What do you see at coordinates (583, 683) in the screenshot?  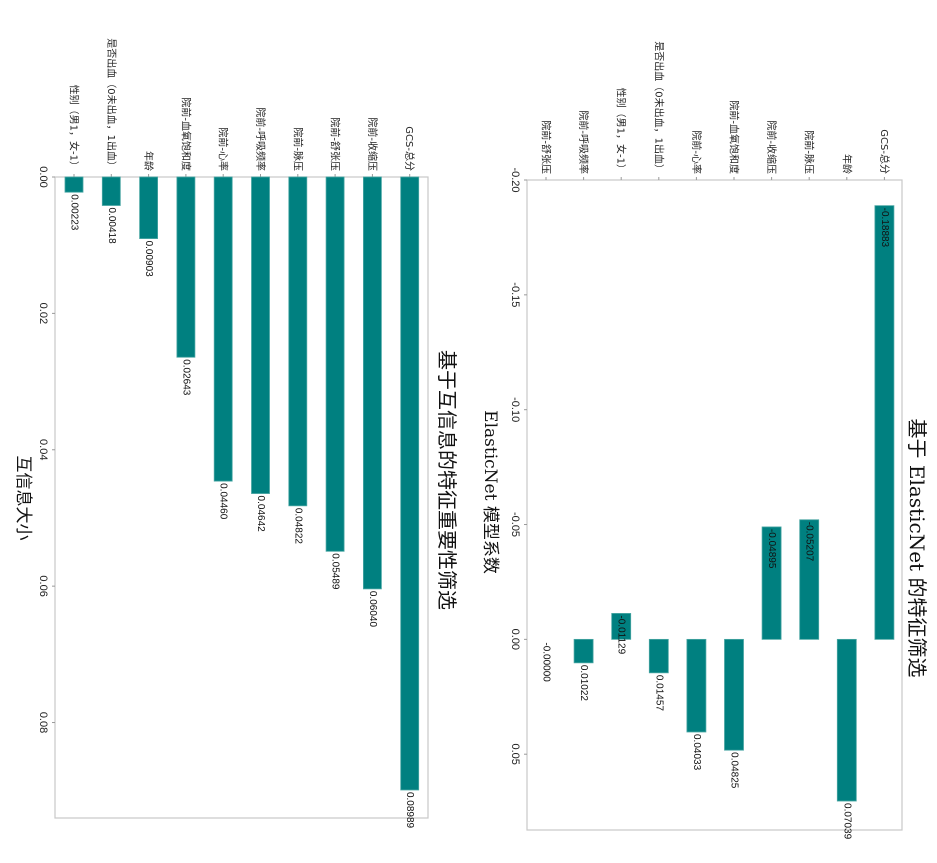 I see `value-label: 0.01022` at bounding box center [583, 683].